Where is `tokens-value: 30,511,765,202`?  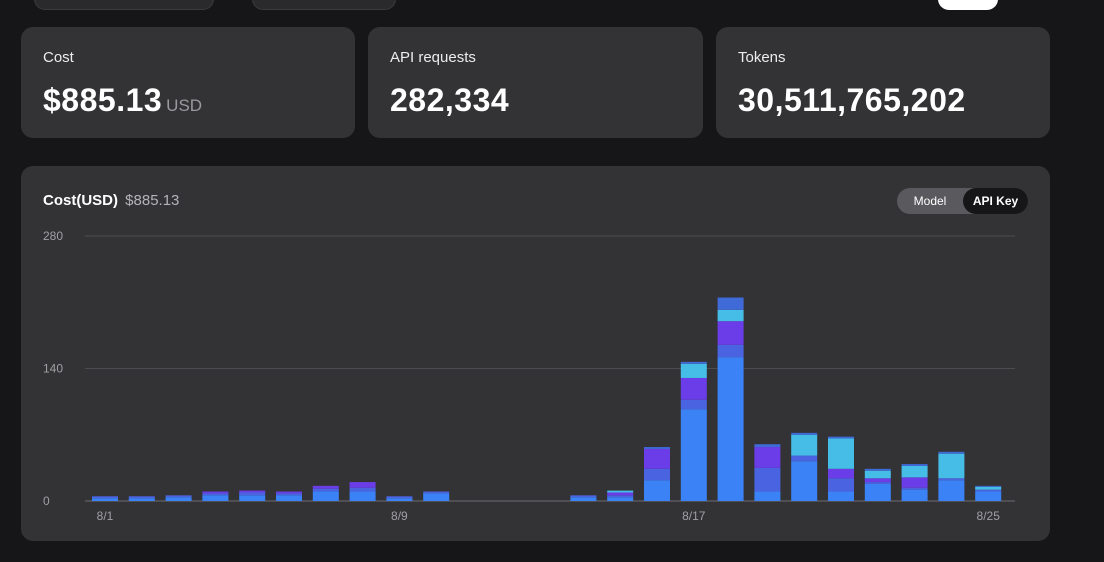 tokens-value: 30,511,765,202 is located at coordinates (852, 100).